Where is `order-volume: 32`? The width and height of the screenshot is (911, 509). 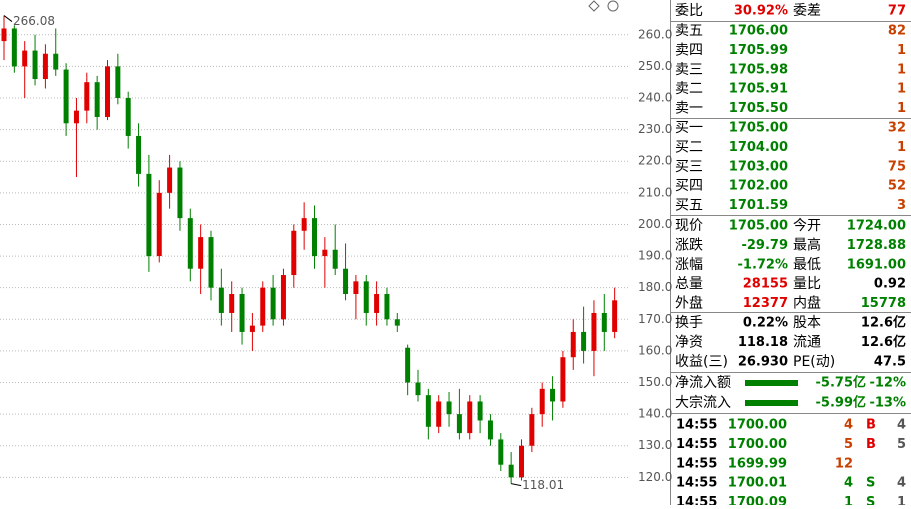 order-volume: 32 is located at coordinates (897, 128).